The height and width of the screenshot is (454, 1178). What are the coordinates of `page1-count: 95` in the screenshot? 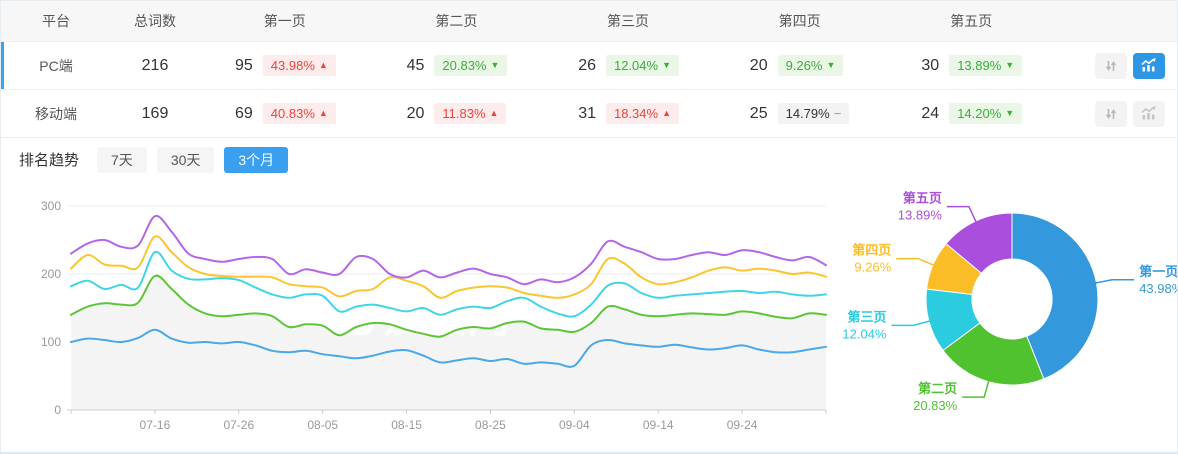 It's located at (244, 65).